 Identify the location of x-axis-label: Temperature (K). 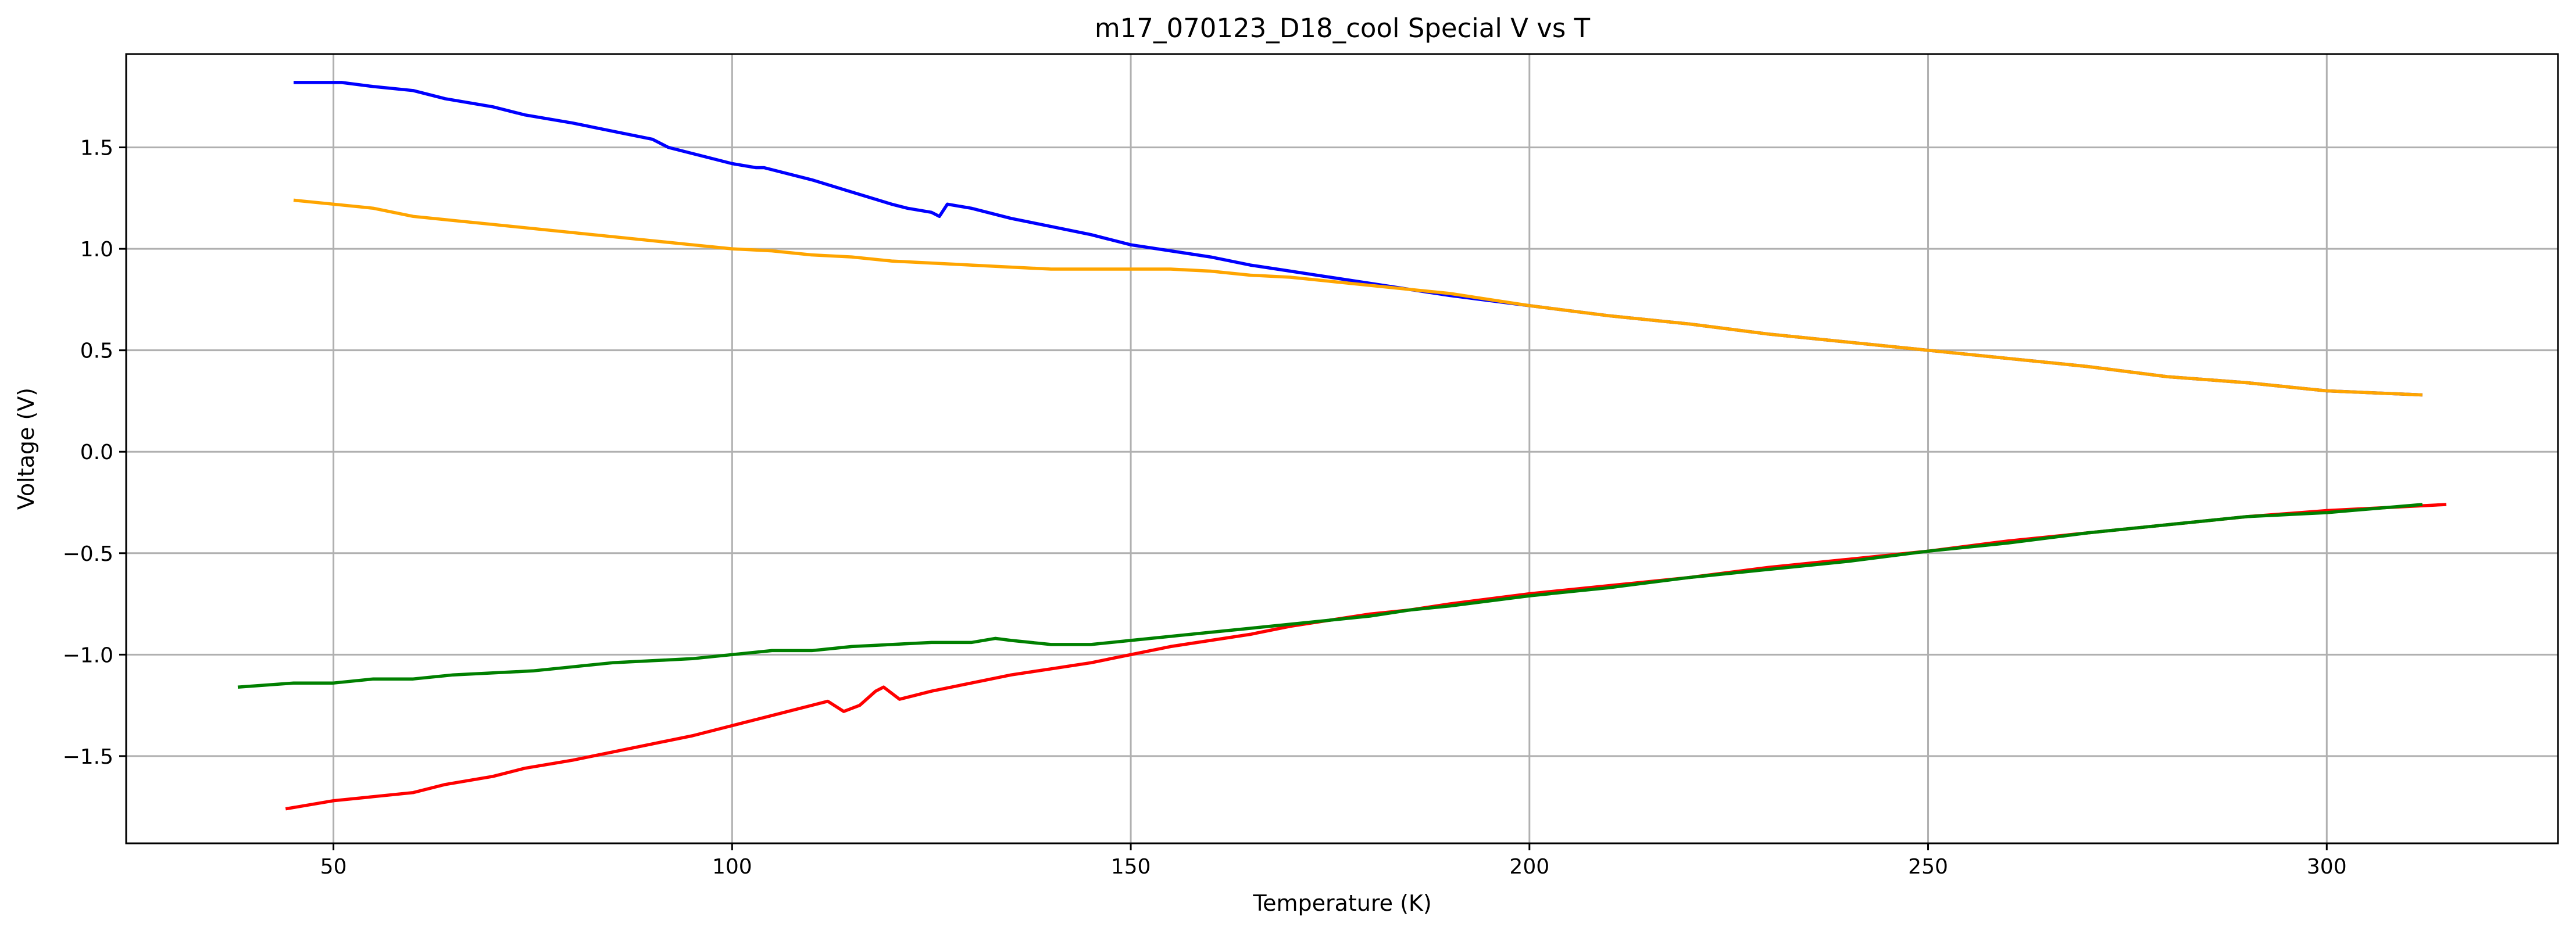
(1341, 903).